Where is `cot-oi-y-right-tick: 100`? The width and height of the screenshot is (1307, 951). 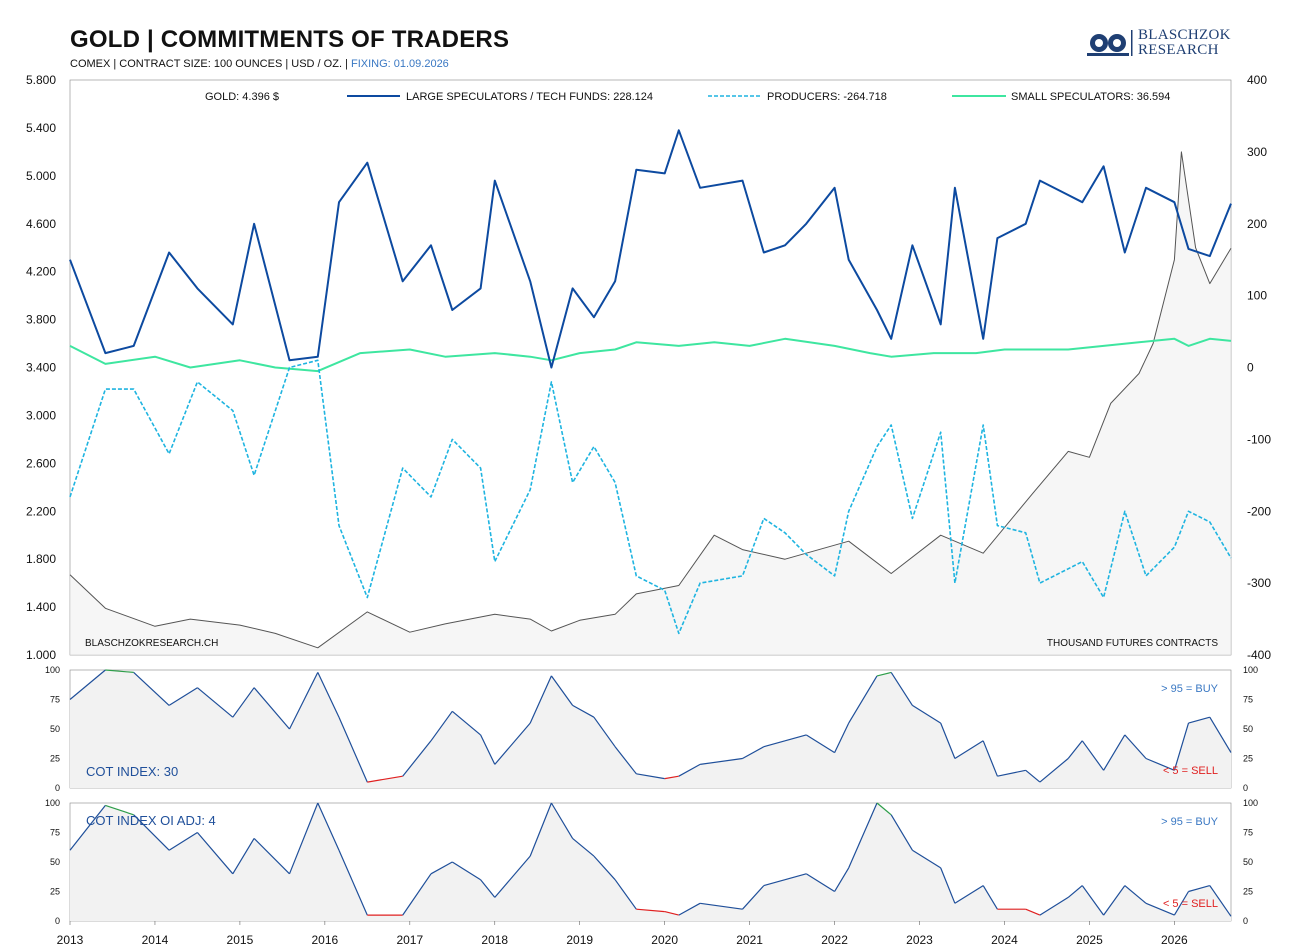
cot-oi-y-right-tick: 100 is located at coordinates (1250, 803).